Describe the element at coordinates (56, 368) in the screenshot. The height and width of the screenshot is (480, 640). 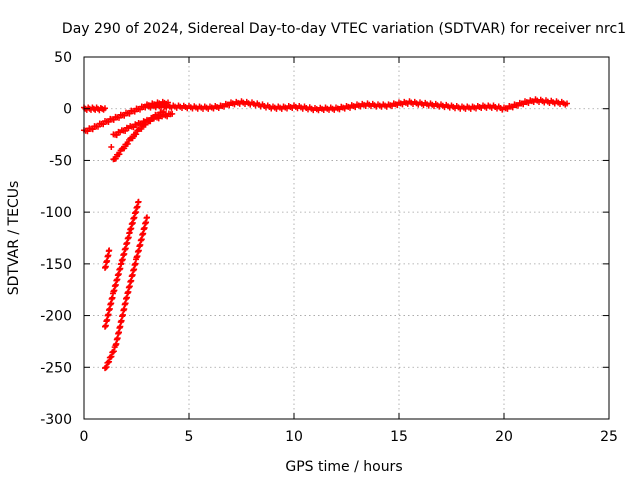
I see `y-tick-label: -250` at that location.